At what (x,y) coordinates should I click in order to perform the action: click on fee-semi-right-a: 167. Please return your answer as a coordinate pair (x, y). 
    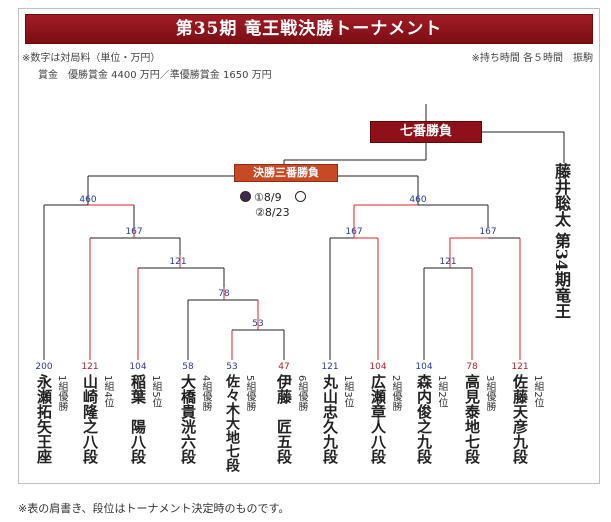
    Looking at the image, I should click on (354, 232).